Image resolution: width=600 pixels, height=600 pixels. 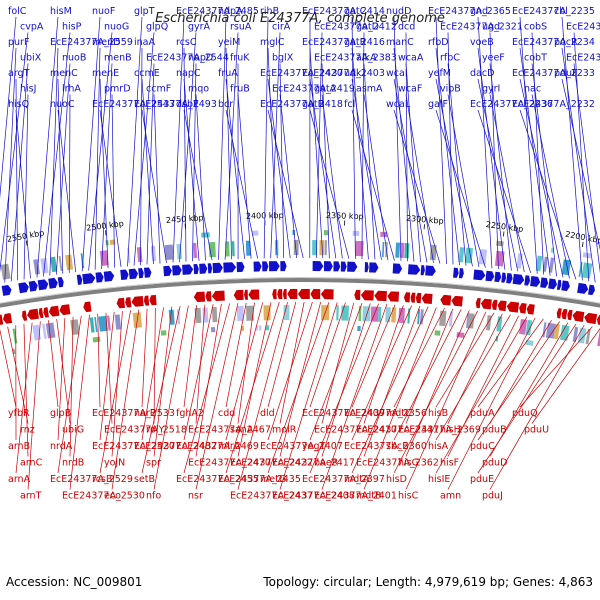 I want to click on forward-gene-label-49: EcE24377A_2414, so click(x=343, y=11).